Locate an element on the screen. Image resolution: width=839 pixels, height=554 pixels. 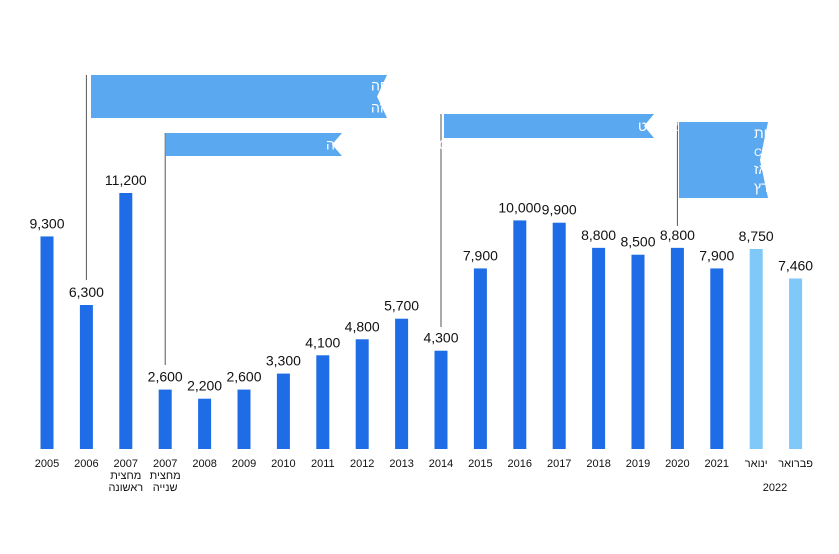
year-2022-group-label: 2022 is located at coordinates (775, 488).